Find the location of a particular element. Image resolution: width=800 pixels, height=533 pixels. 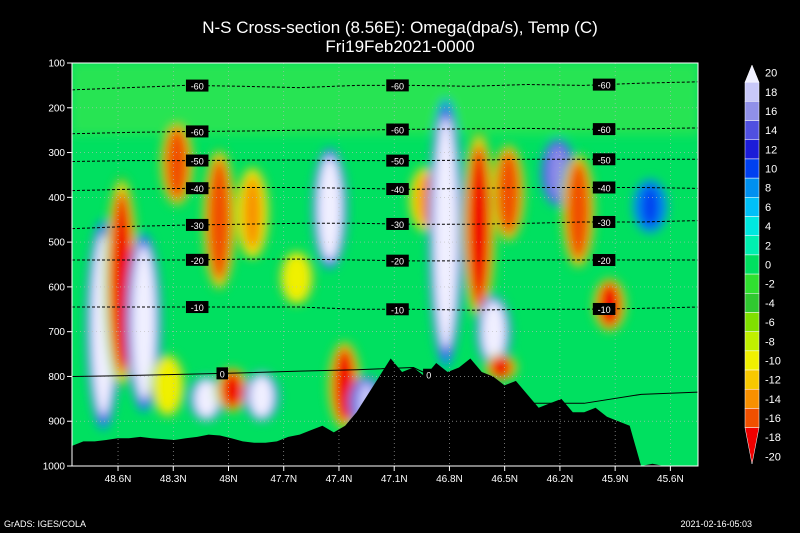

temp-contour-label-6-1: -10 is located at coordinates (397, 310).